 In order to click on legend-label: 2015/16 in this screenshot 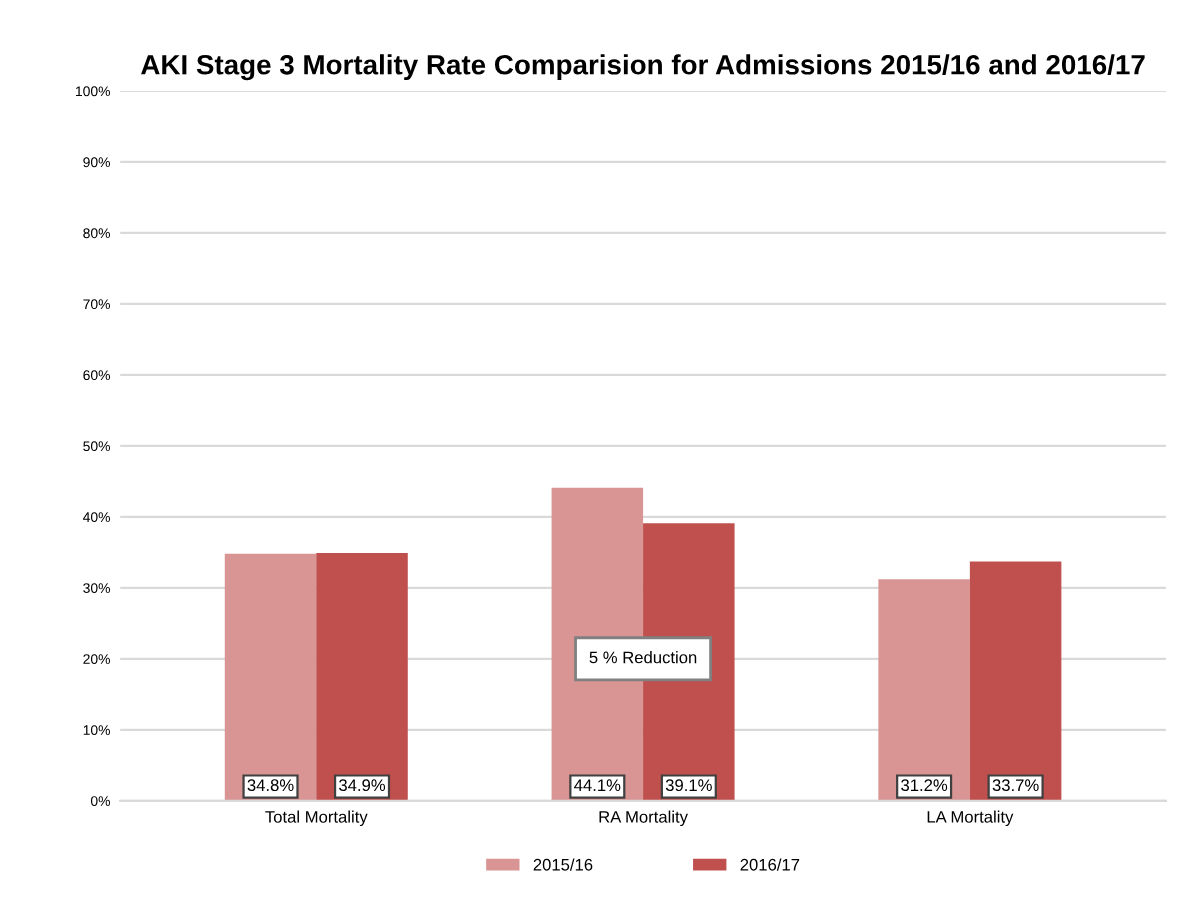, I will do `click(563, 864)`.